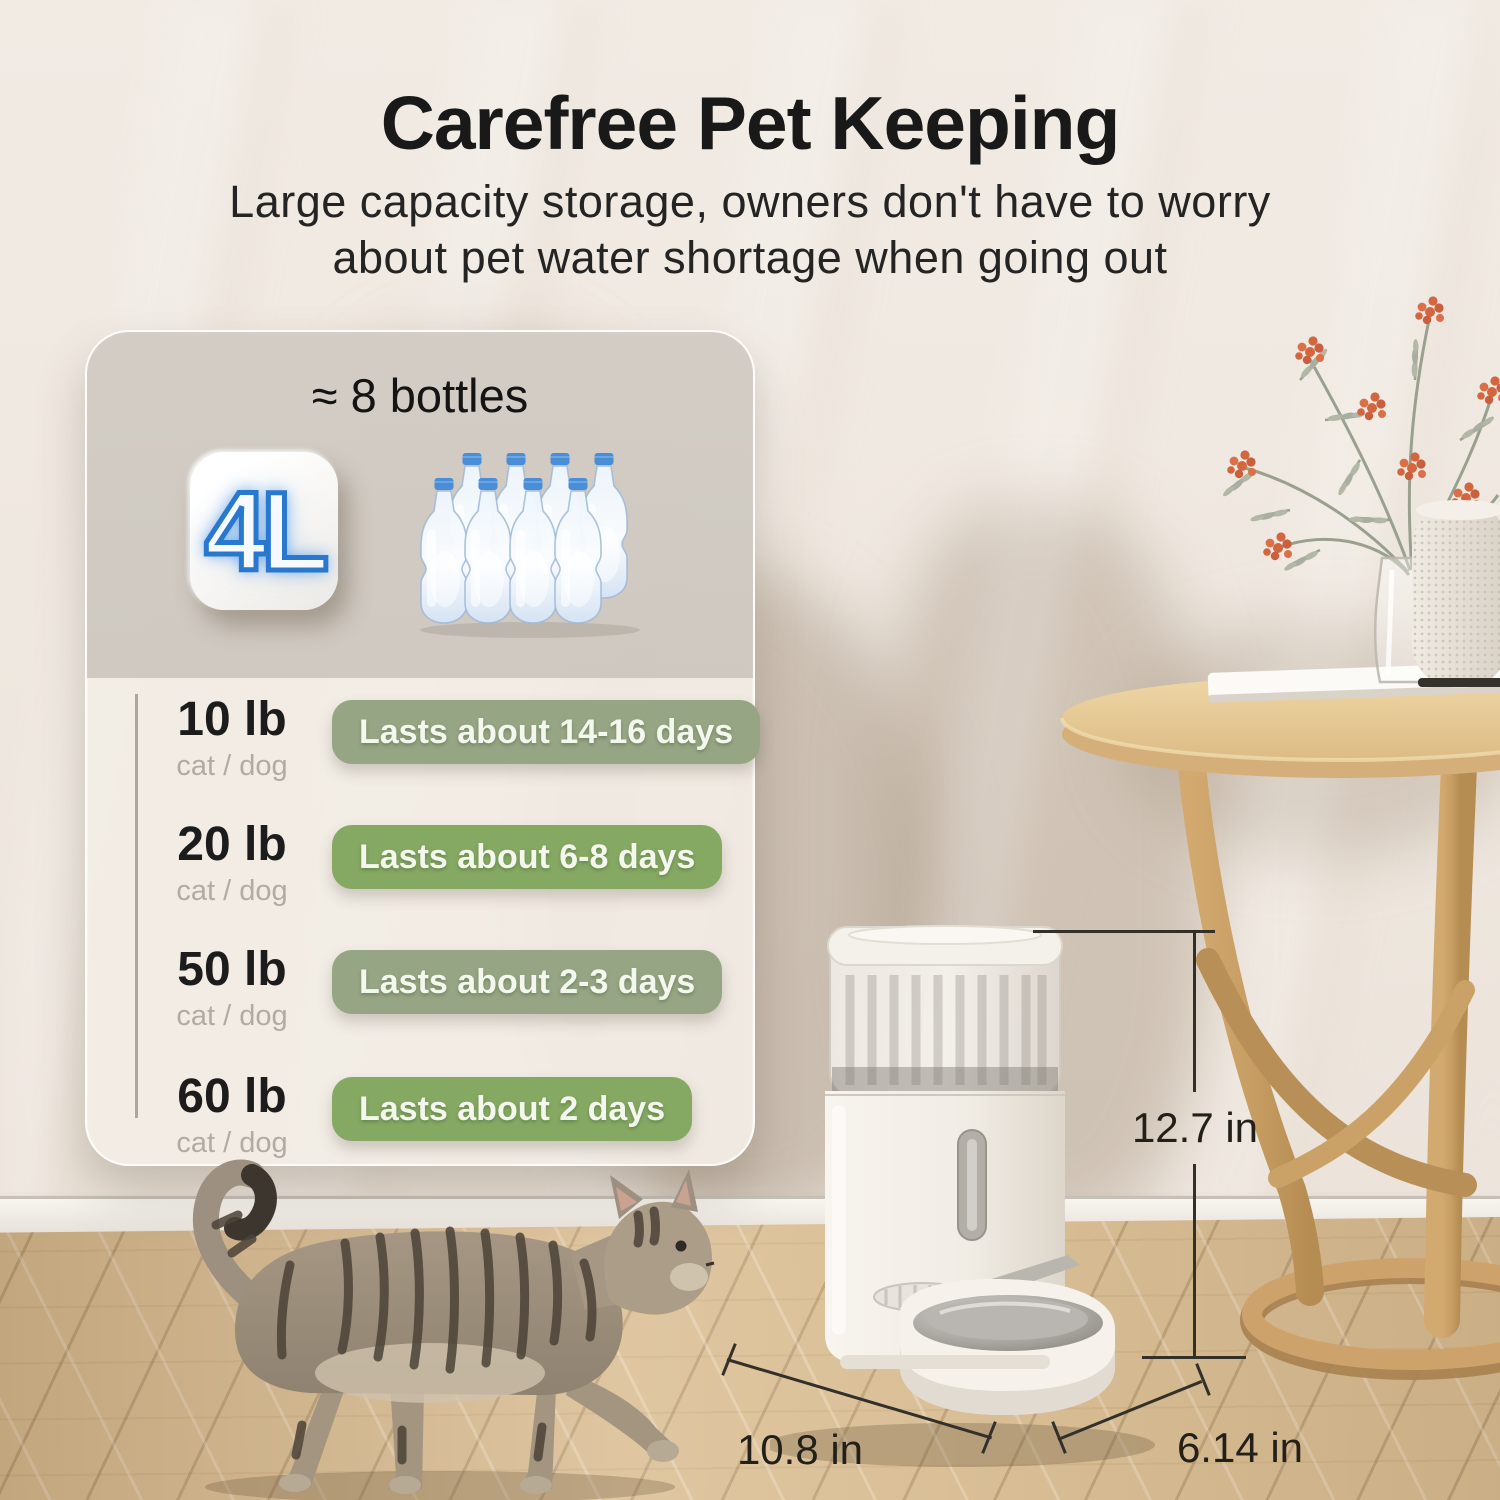  Describe the element at coordinates (1194, 1260) in the screenshot. I see `dim-height-line-lower` at that location.